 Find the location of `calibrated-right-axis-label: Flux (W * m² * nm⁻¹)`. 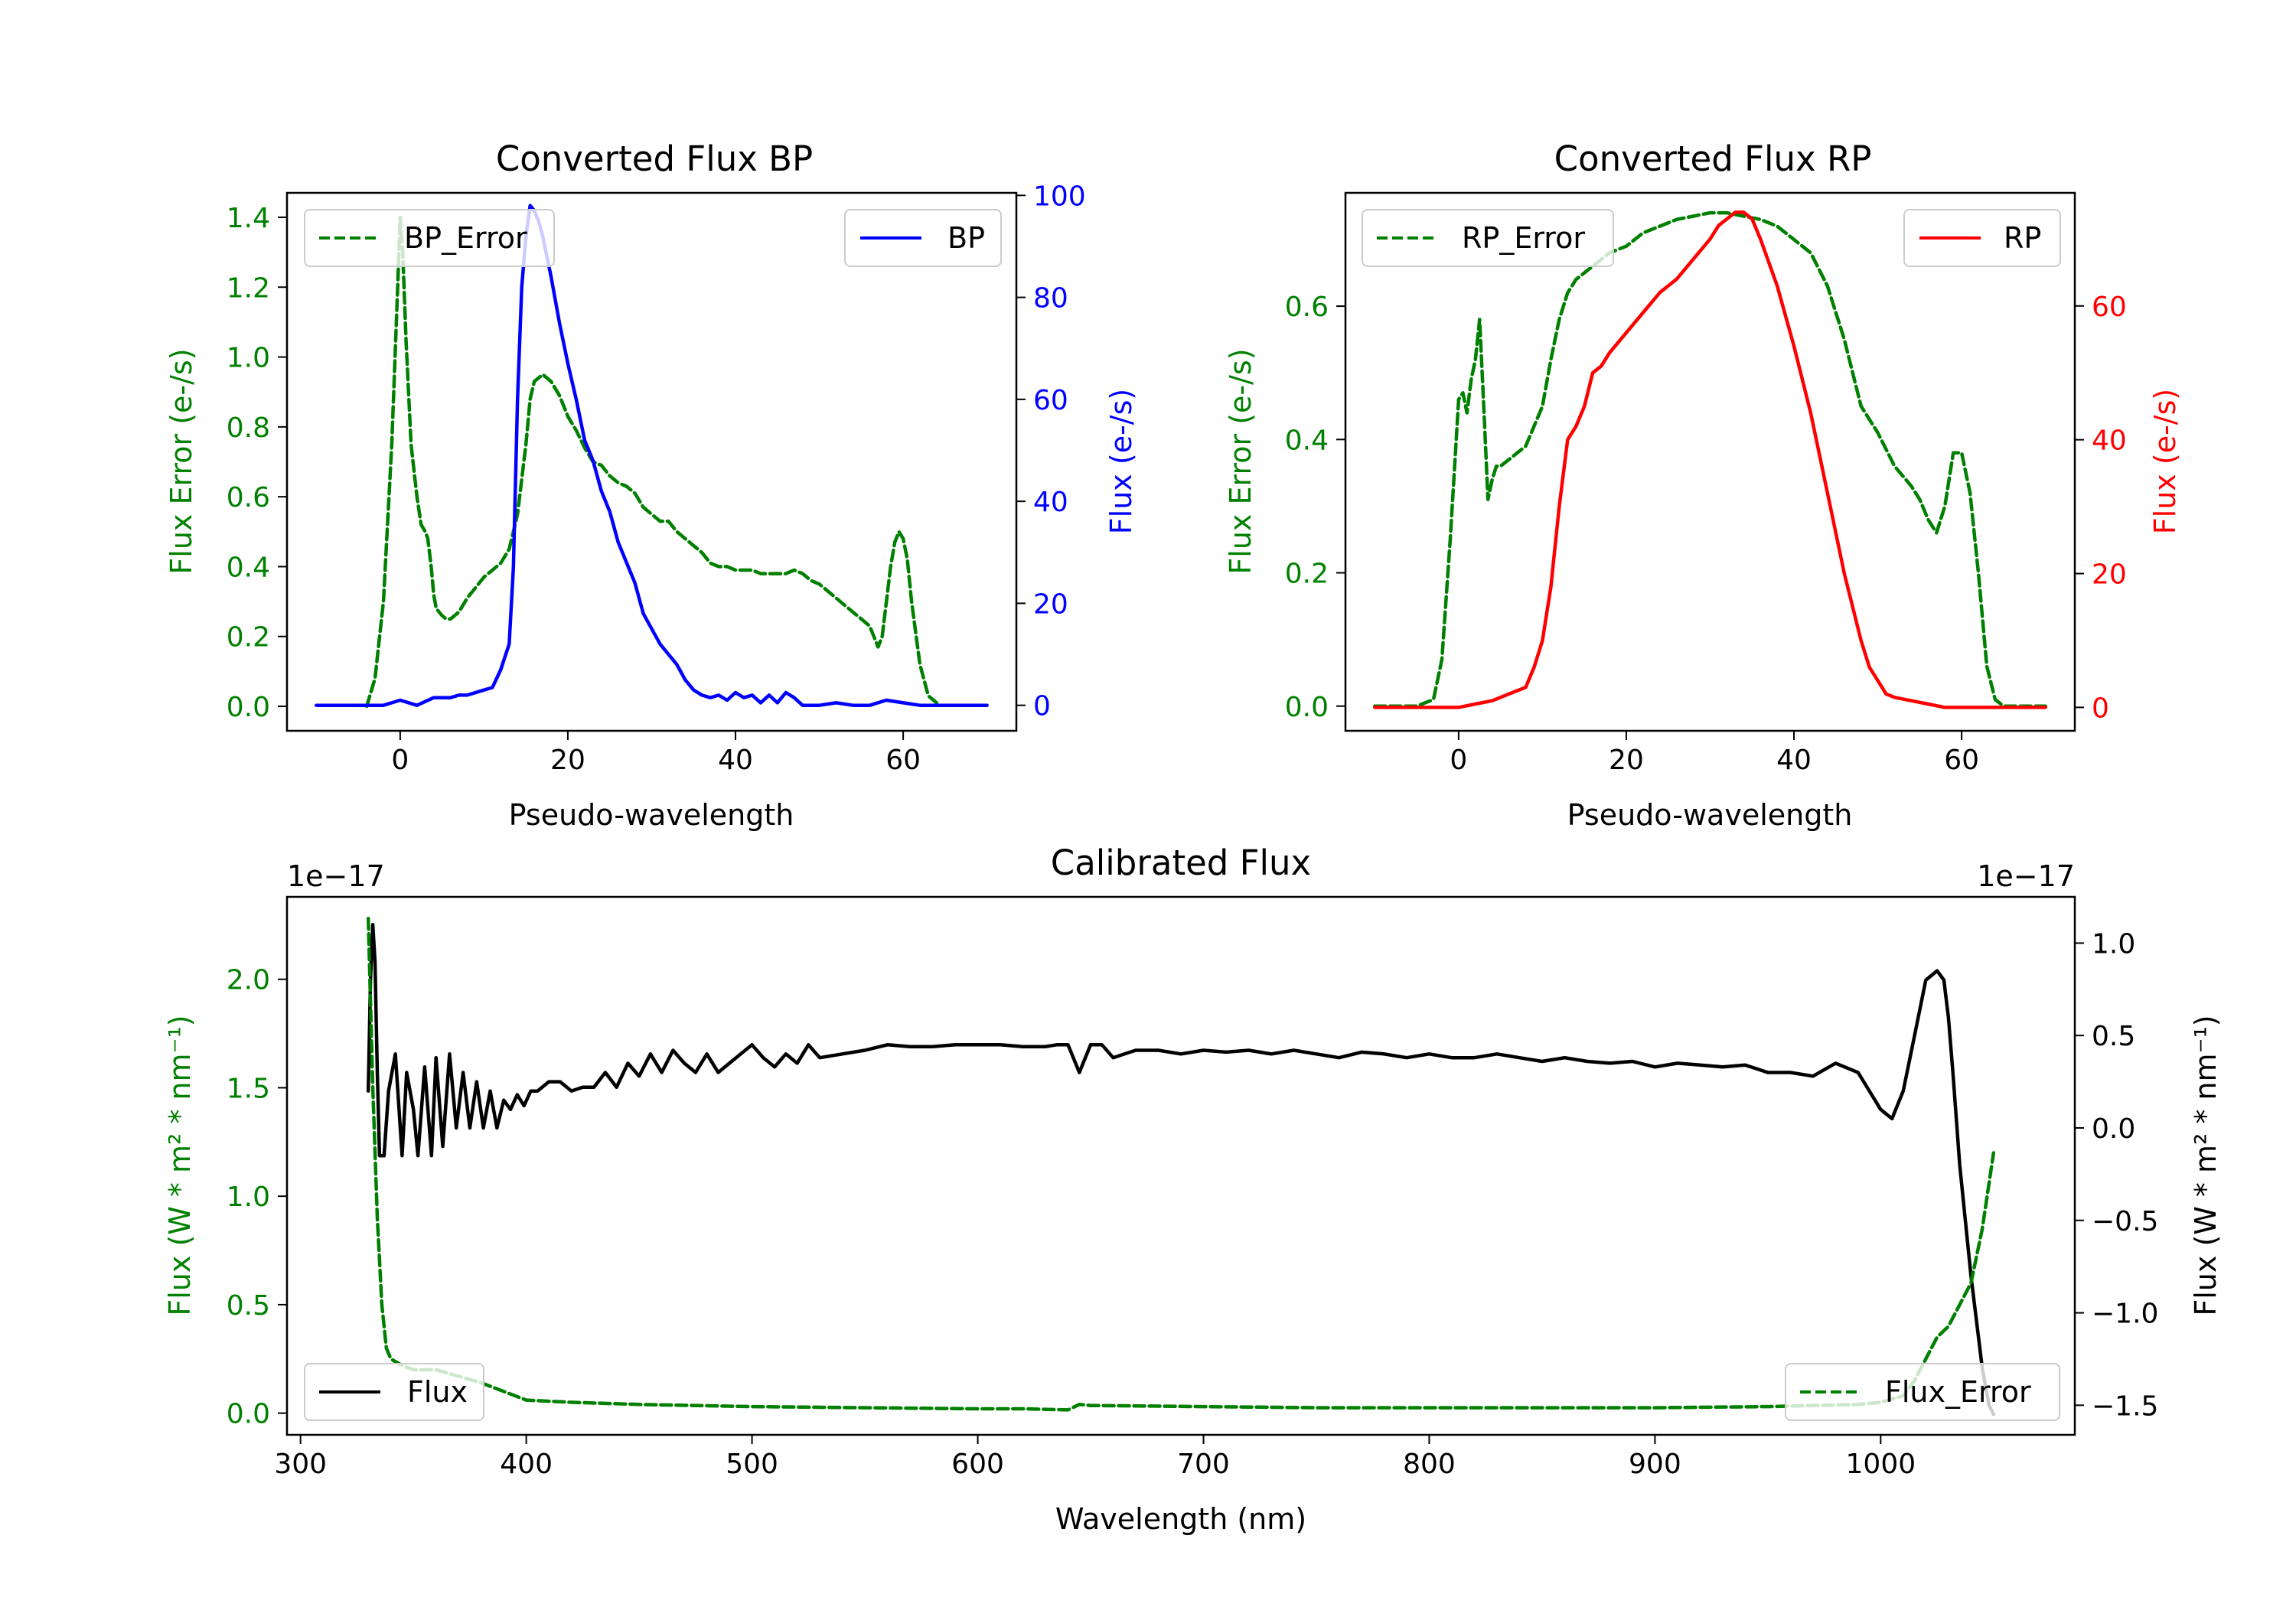

calibrated-right-axis-label: Flux (W * m² * nm⁻¹) is located at coordinates (2206, 1165).